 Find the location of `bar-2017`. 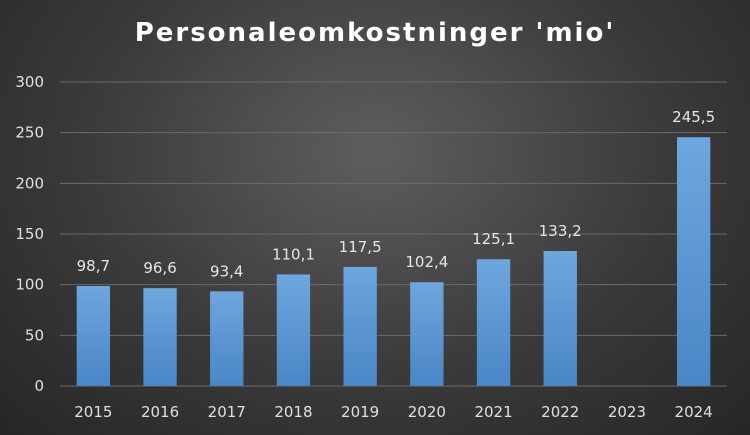

bar-2017 is located at coordinates (227, 338).